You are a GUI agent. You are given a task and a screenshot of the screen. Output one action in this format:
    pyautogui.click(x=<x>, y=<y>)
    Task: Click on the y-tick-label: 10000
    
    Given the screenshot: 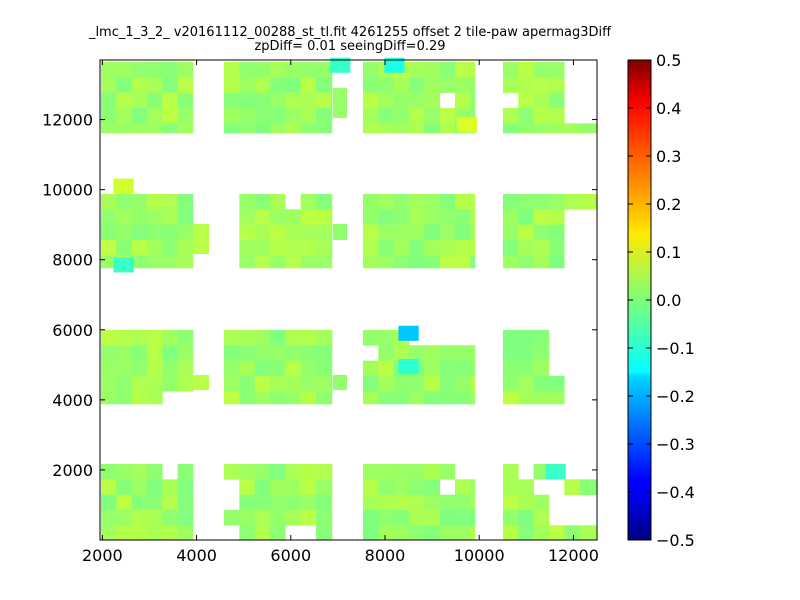 What is the action you would take?
    pyautogui.click(x=67, y=190)
    